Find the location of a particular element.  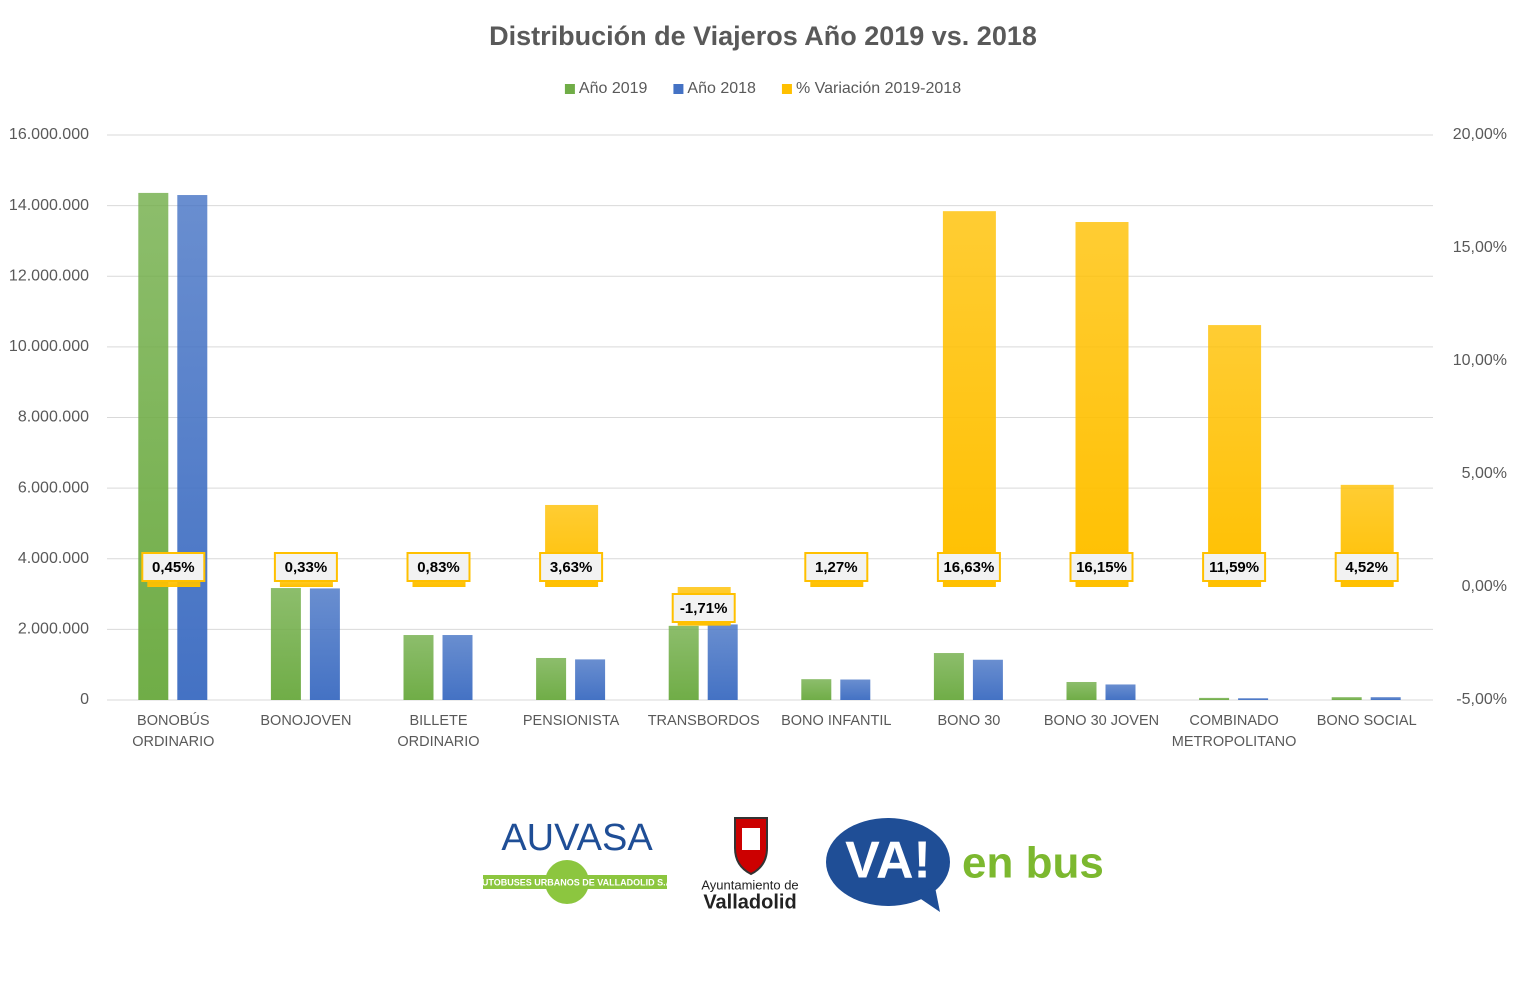

x-tick-label: METROPOLITANO is located at coordinates (1234, 742).